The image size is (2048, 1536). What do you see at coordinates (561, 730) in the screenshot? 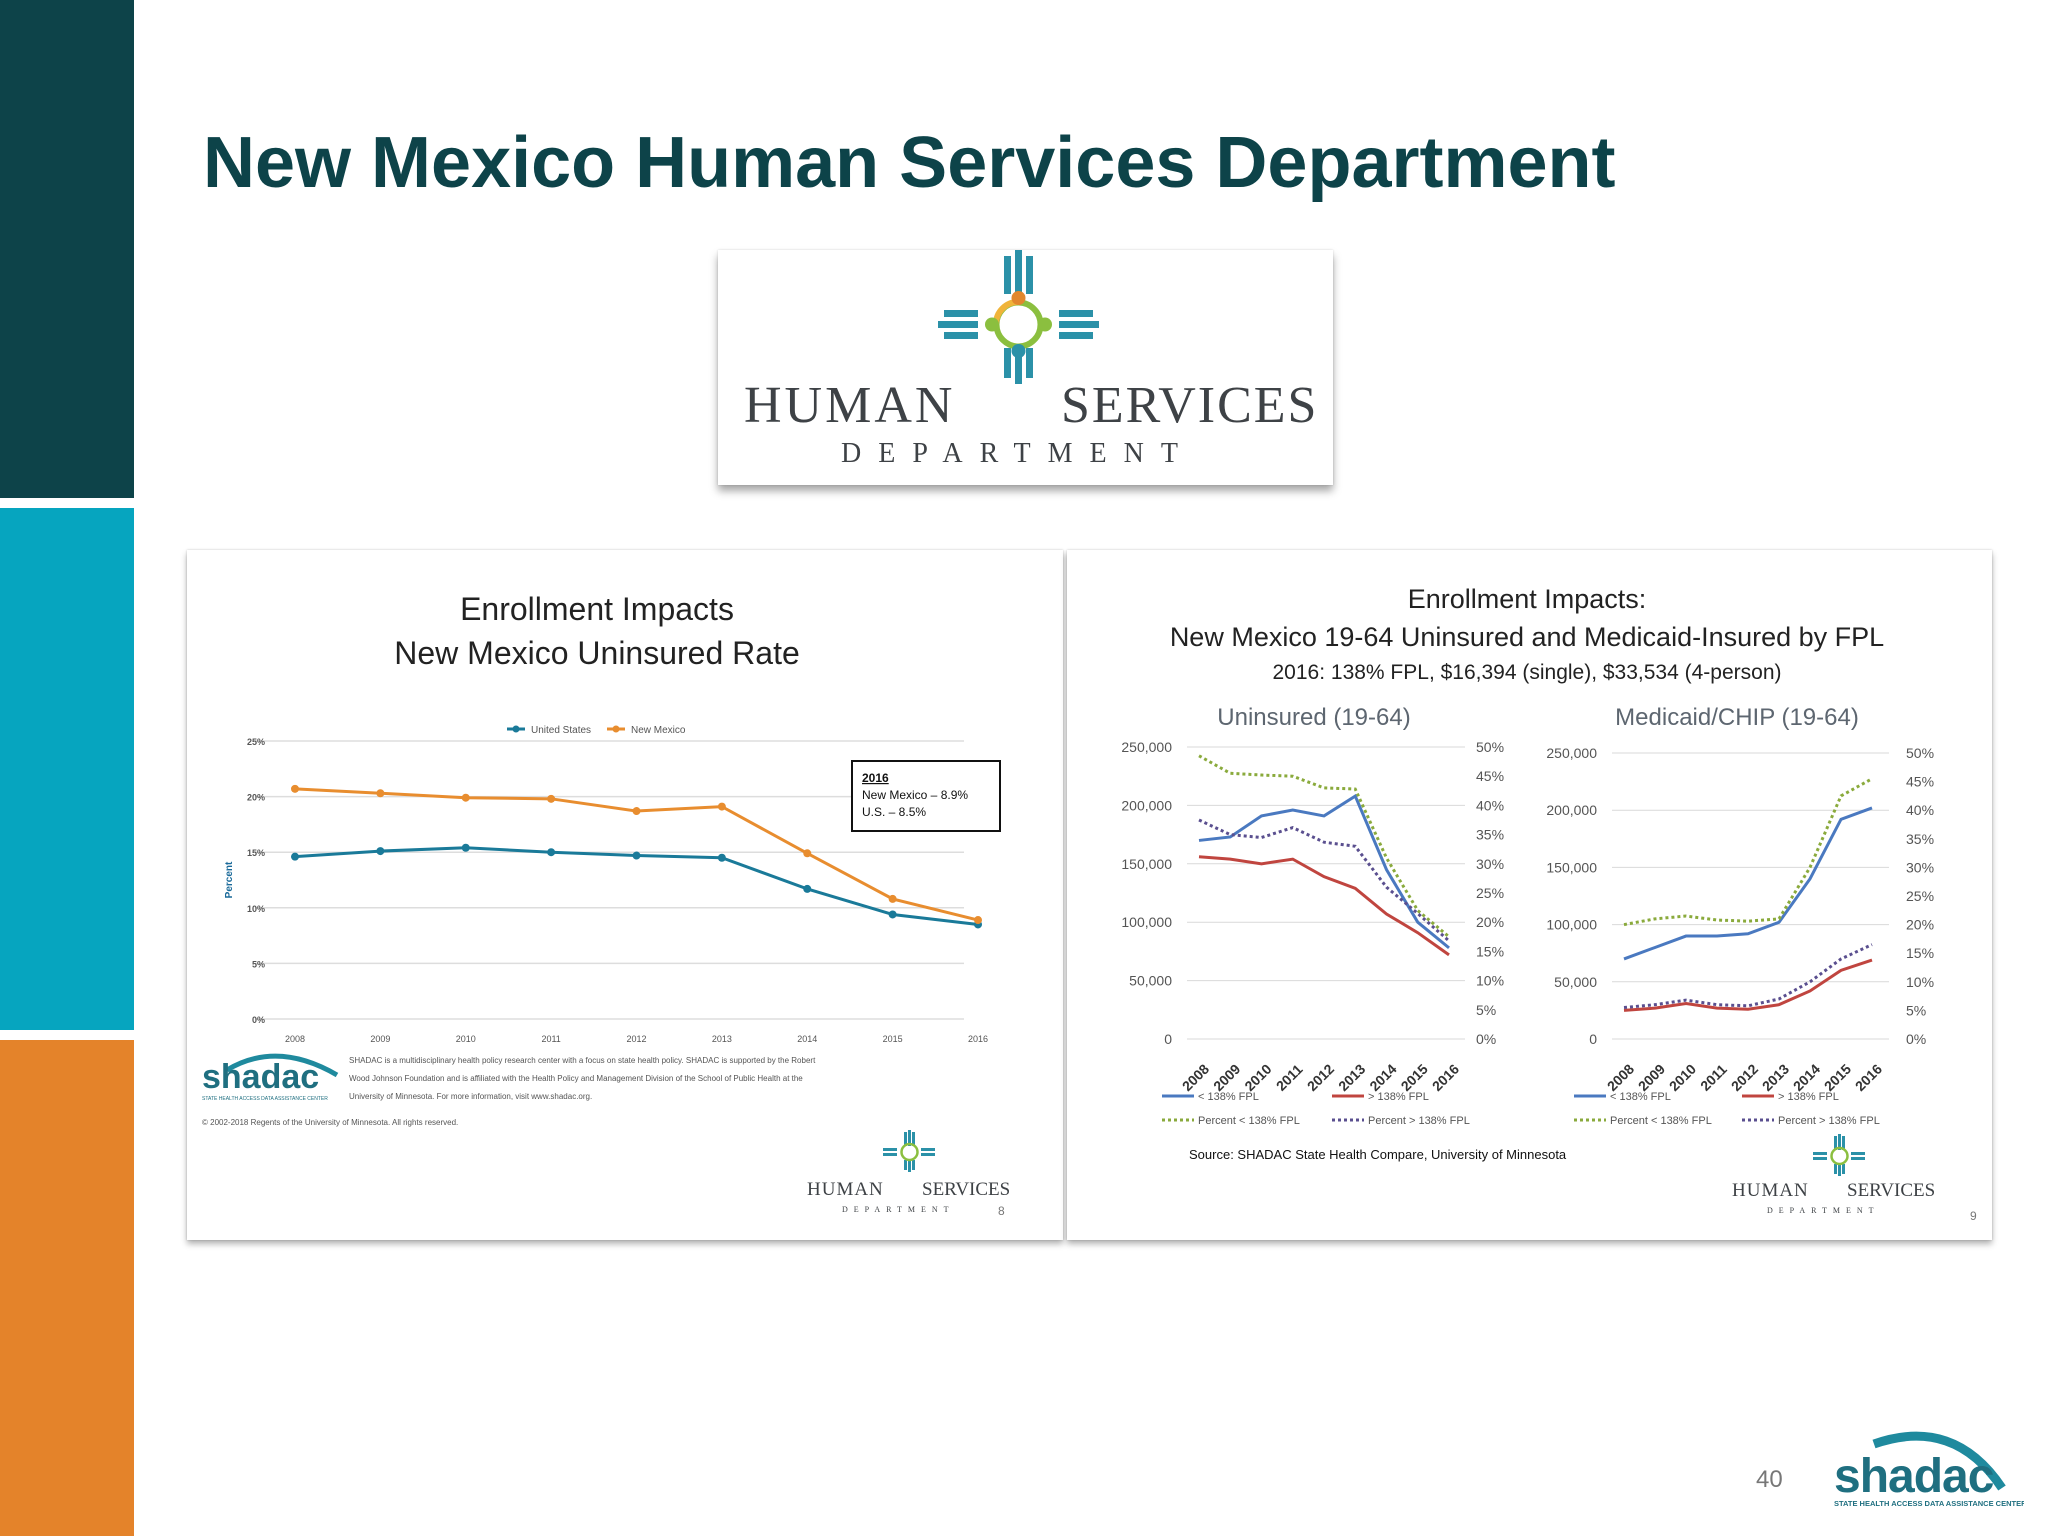
I see `legend-label: United States` at bounding box center [561, 730].